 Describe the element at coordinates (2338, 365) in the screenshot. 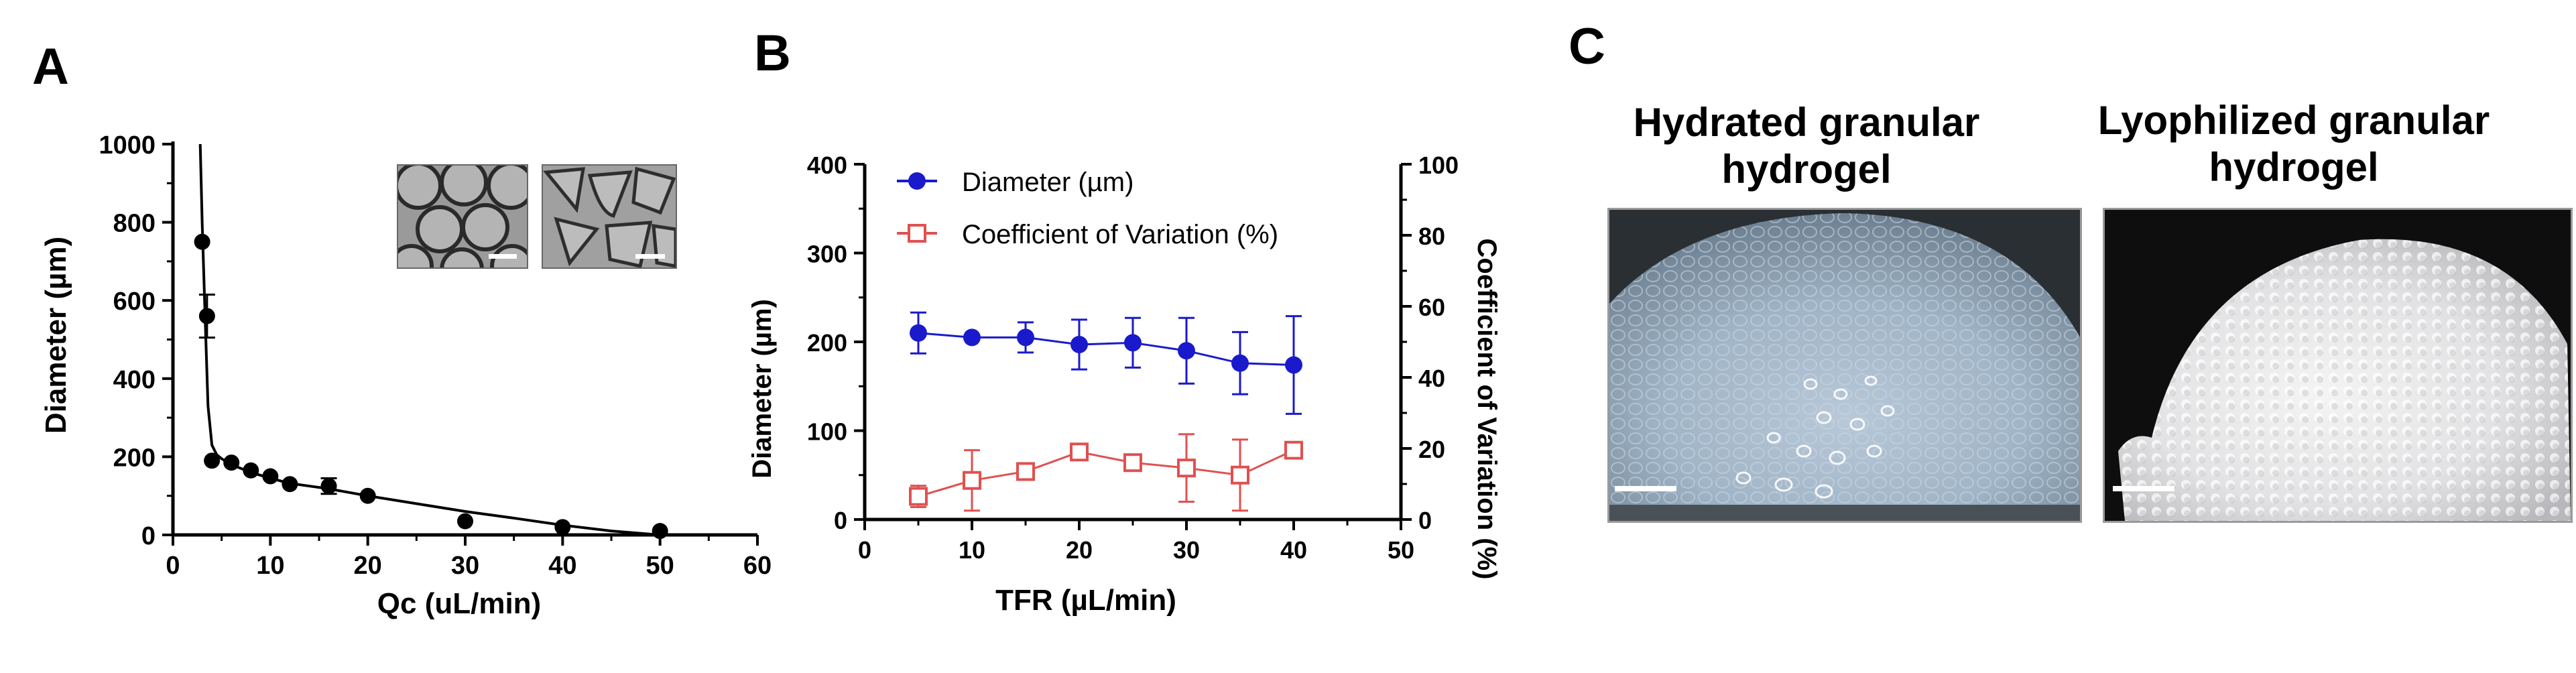

I see `lyophilized-hydrogel-photo` at that location.